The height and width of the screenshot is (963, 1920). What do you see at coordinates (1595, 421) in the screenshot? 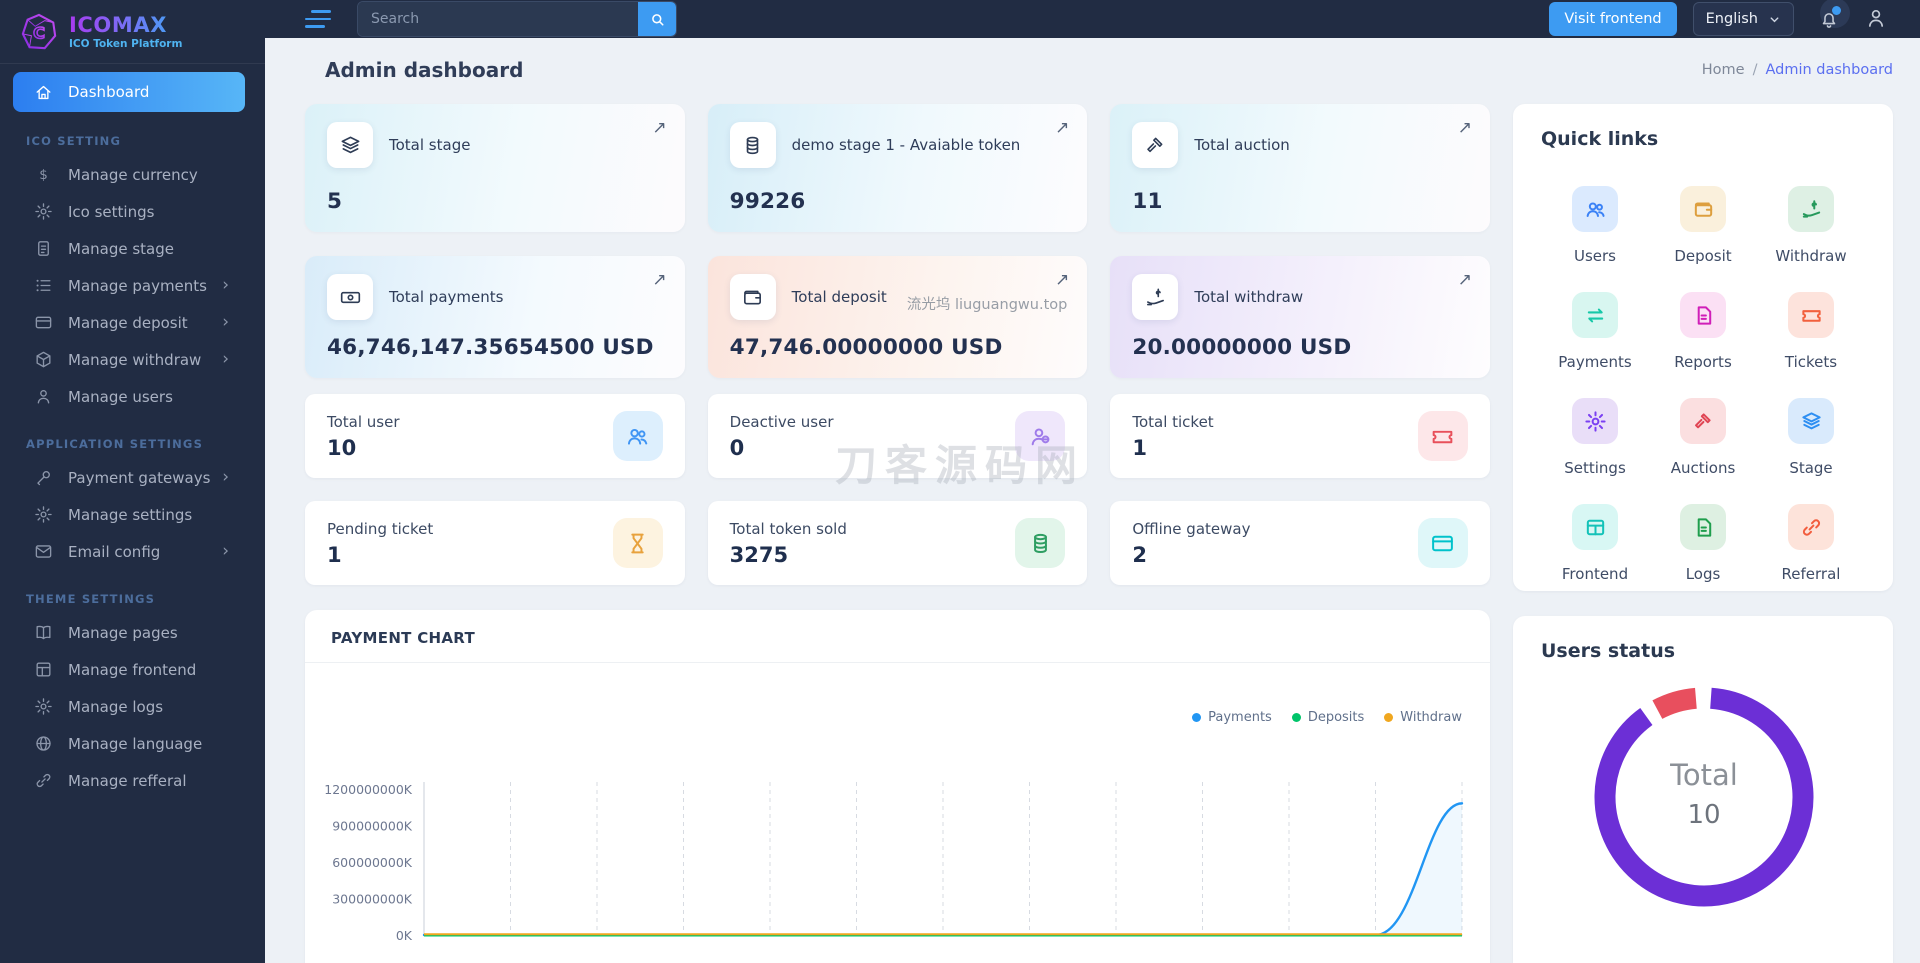
I see `gear-icon` at bounding box center [1595, 421].